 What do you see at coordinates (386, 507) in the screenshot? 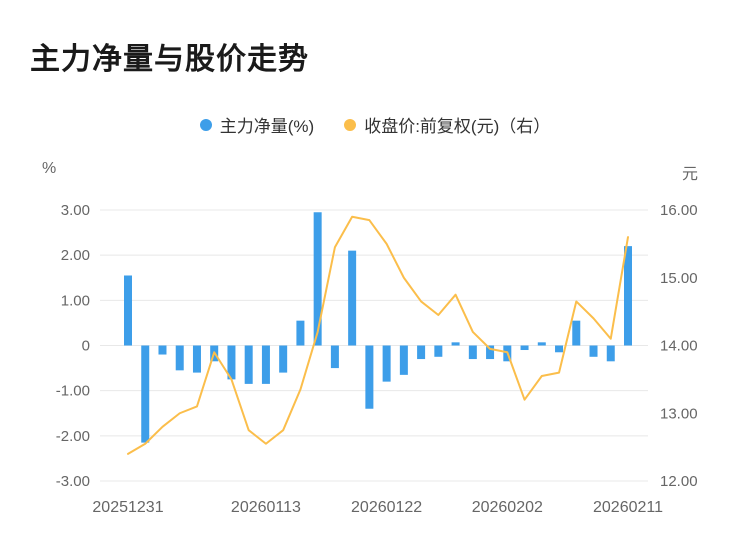
I see `x-axis-tick: 20260122` at bounding box center [386, 507].